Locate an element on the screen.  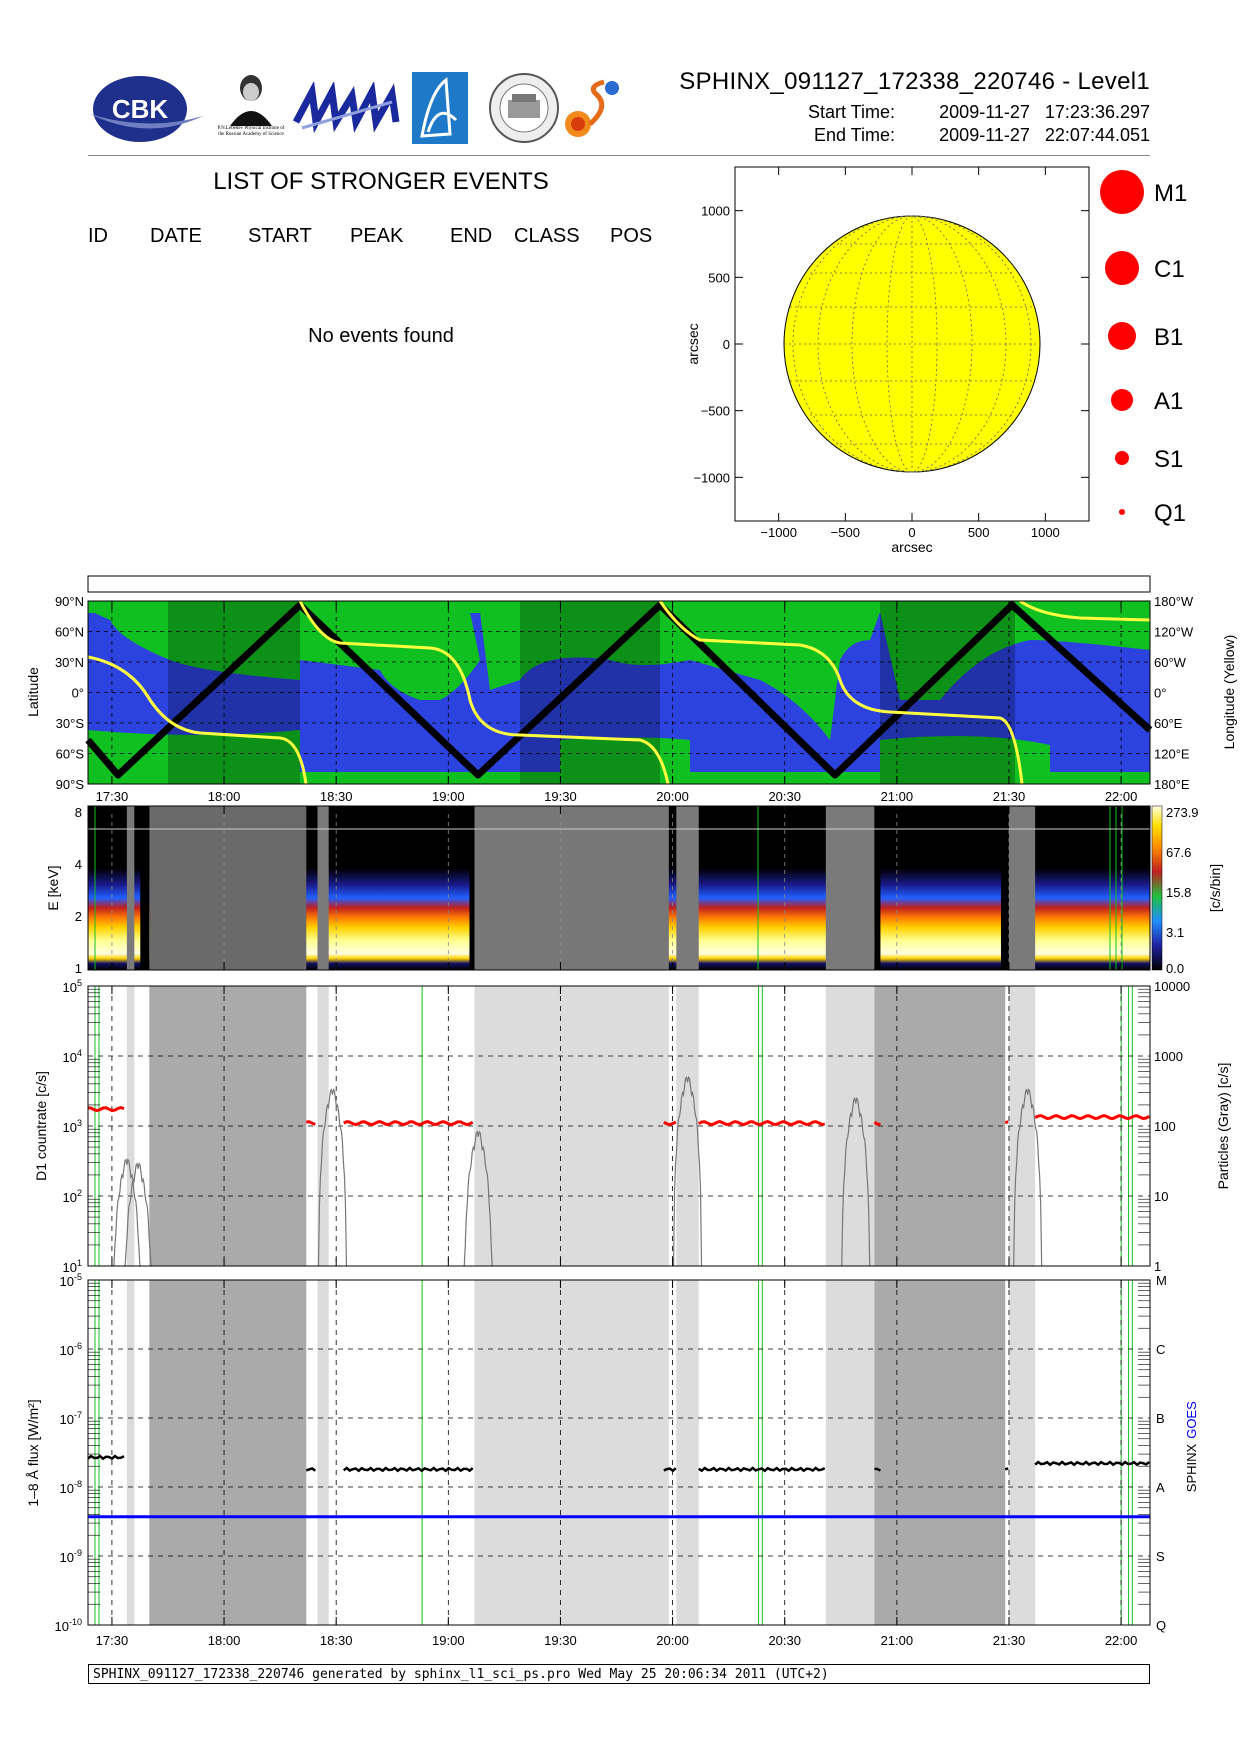
flux-class-tick: Q is located at coordinates (1161, 1625).